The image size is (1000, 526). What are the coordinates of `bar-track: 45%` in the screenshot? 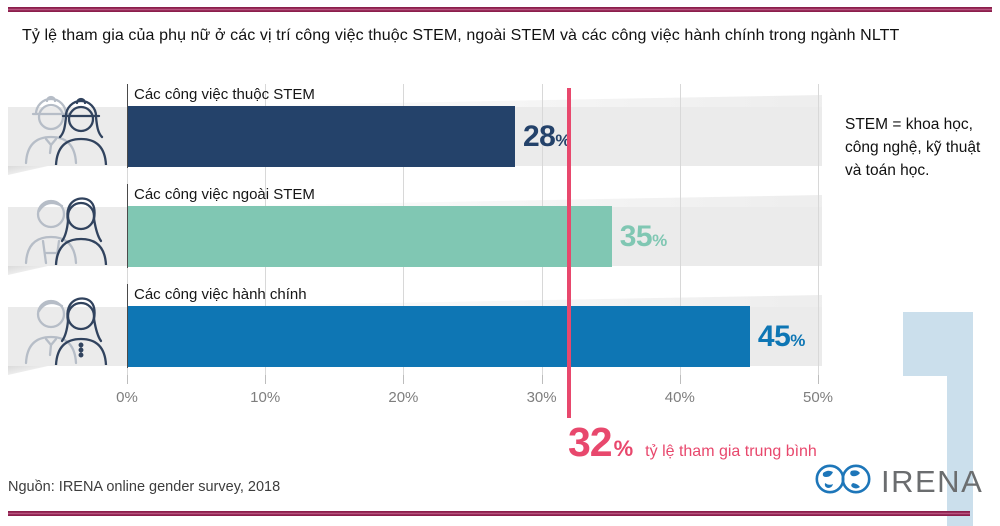 It's located at (564, 336).